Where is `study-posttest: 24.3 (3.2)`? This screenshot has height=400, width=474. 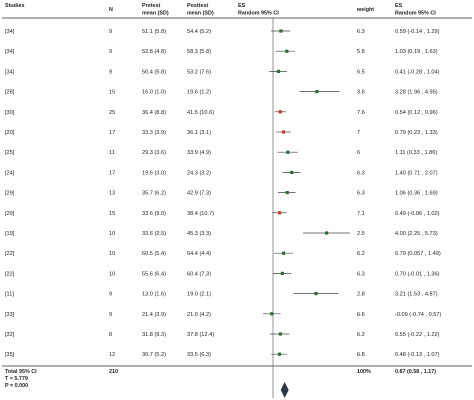
study-posttest: 24.3 (3.2) is located at coordinates (199, 173).